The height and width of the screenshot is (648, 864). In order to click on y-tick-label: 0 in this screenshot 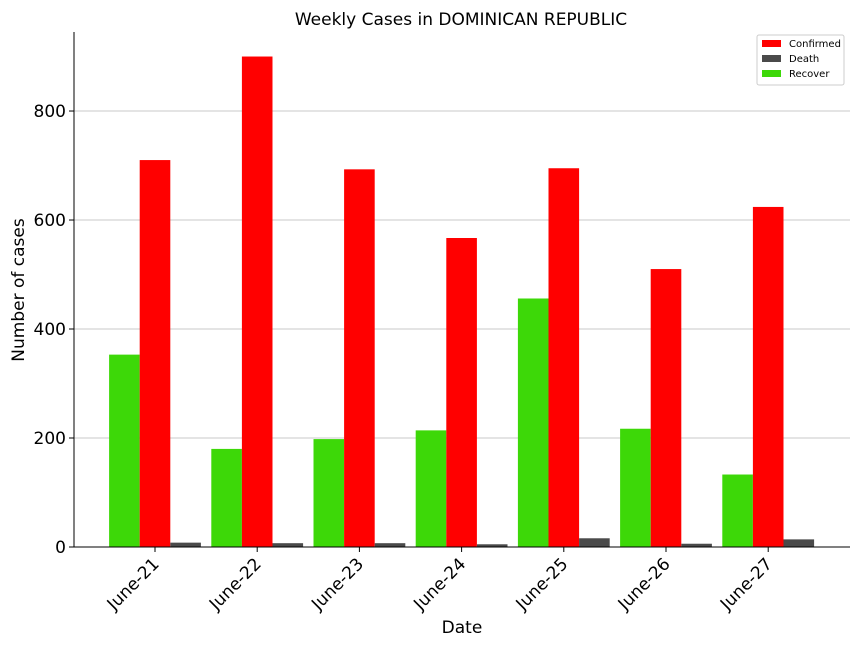, I will do `click(60, 548)`.